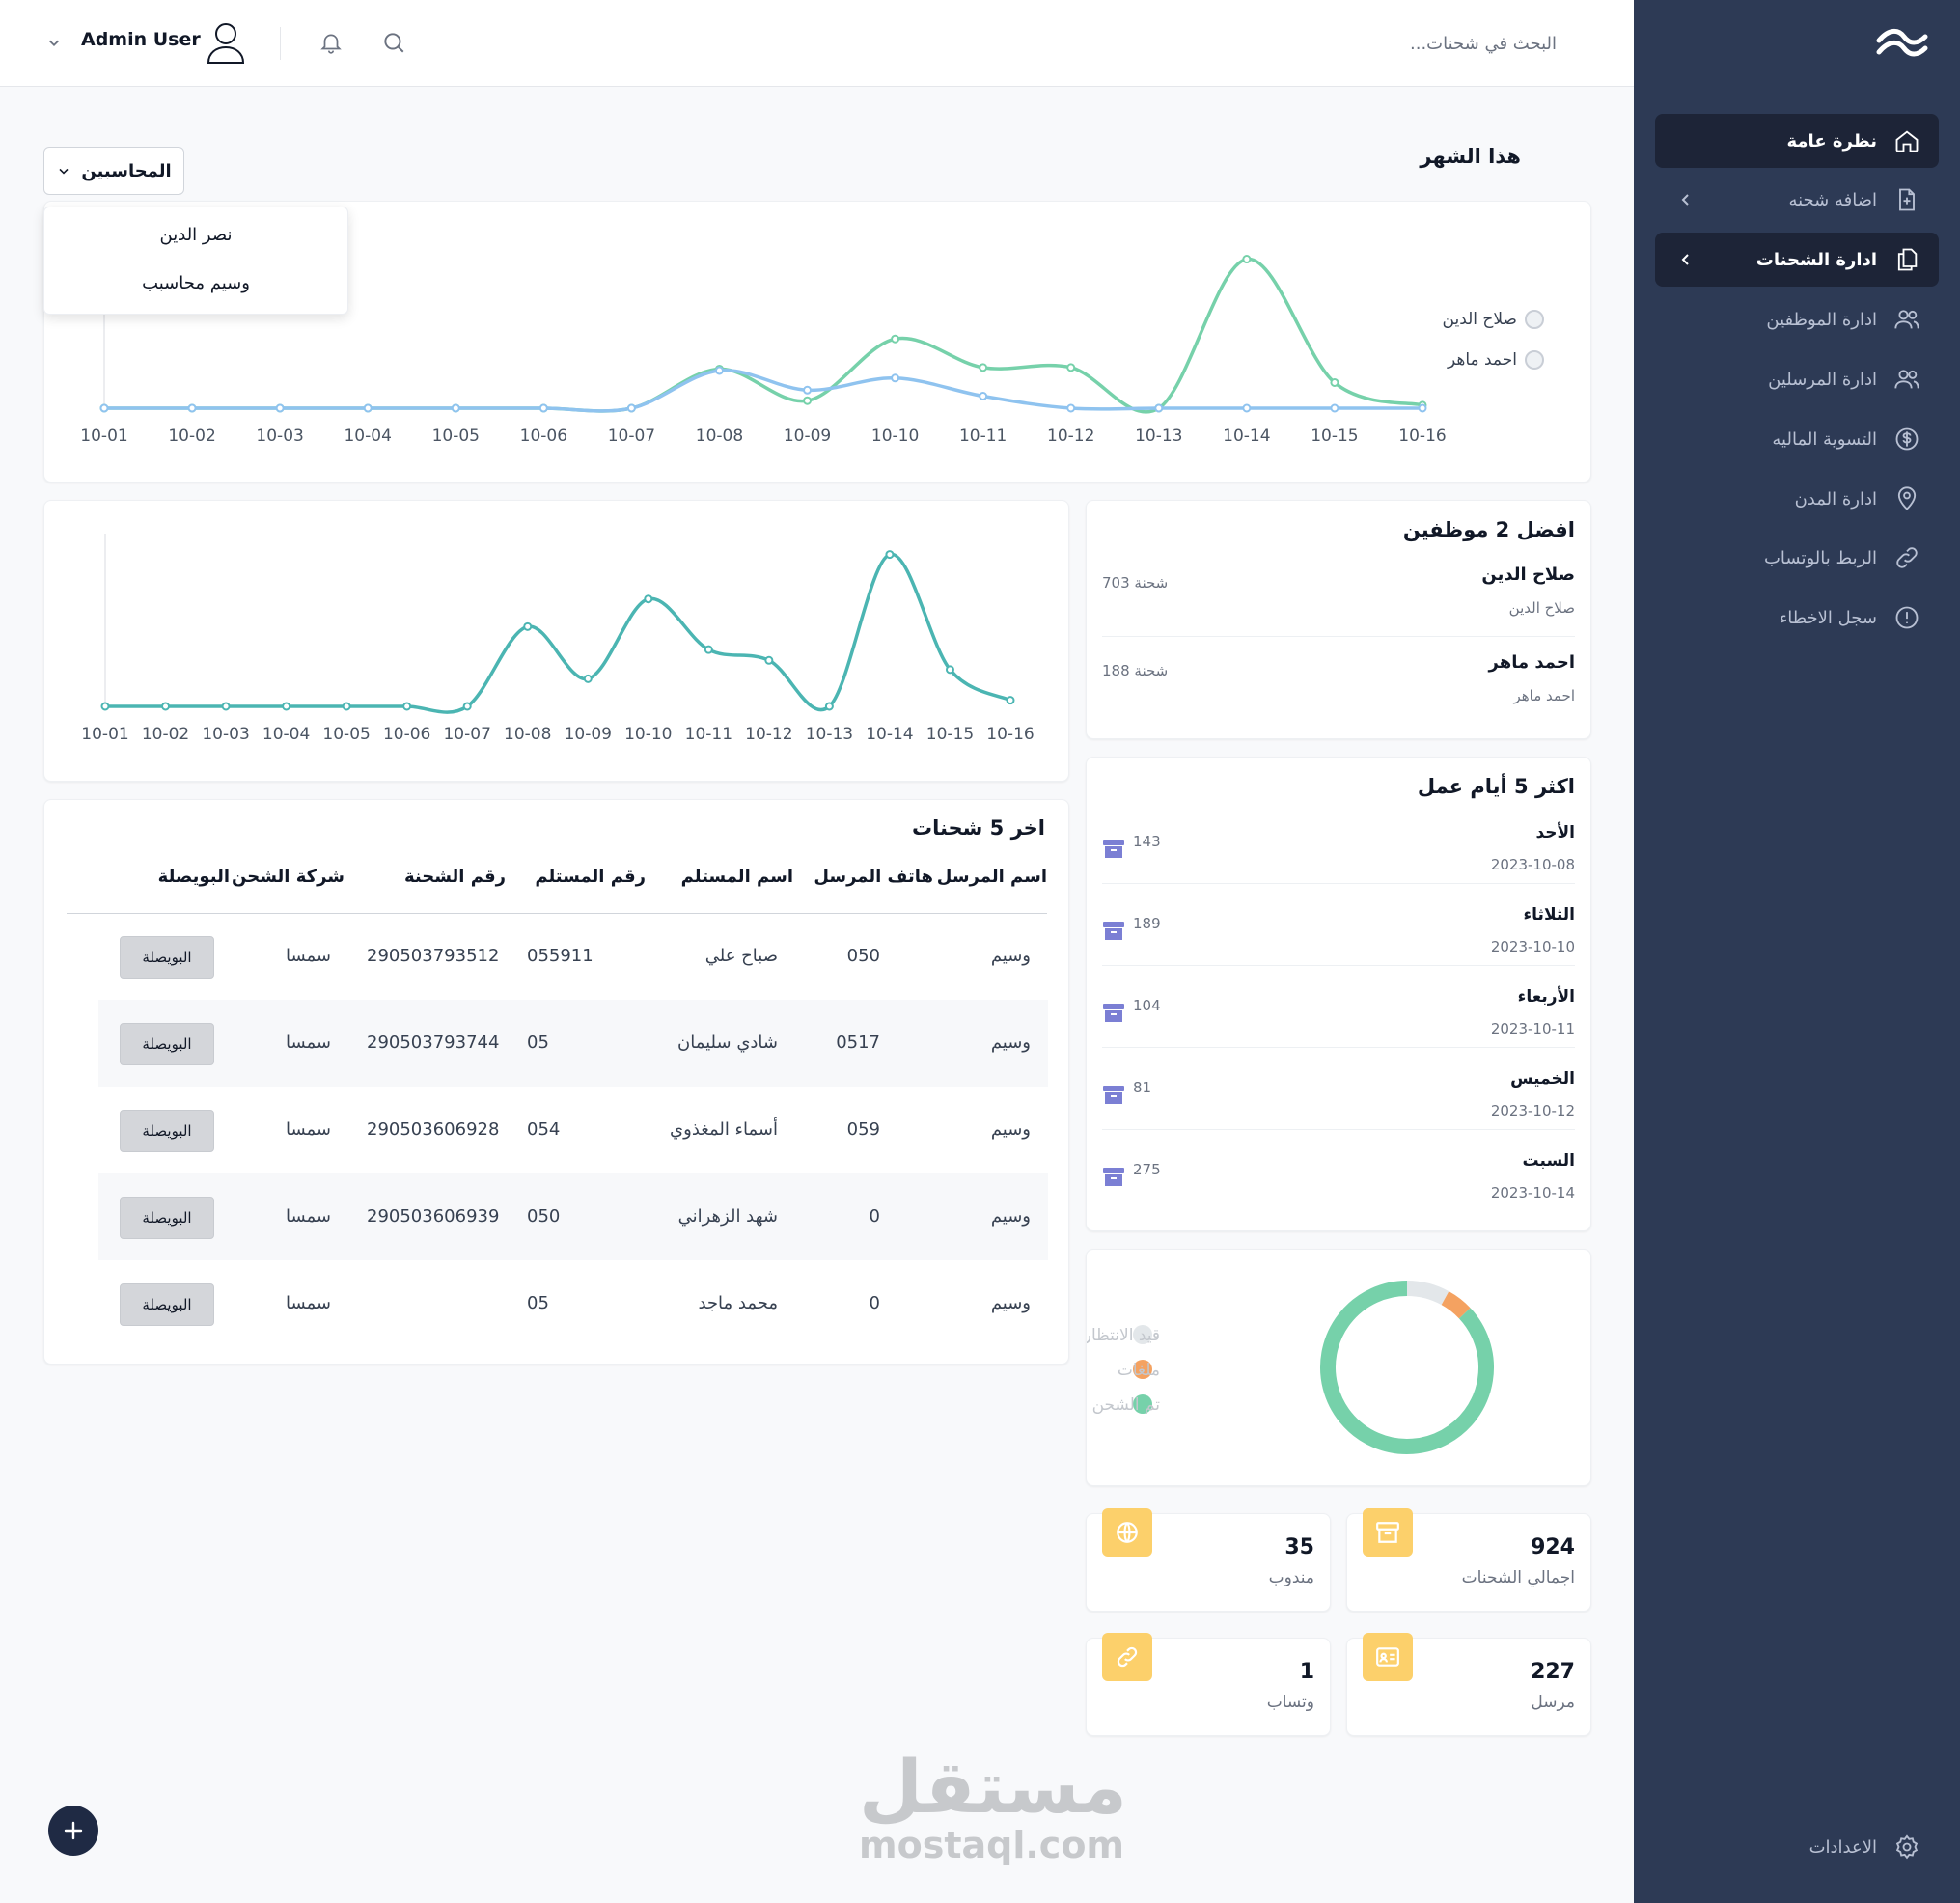 The image size is (1960, 1903). I want to click on x-tick-label: 10-08, so click(719, 436).